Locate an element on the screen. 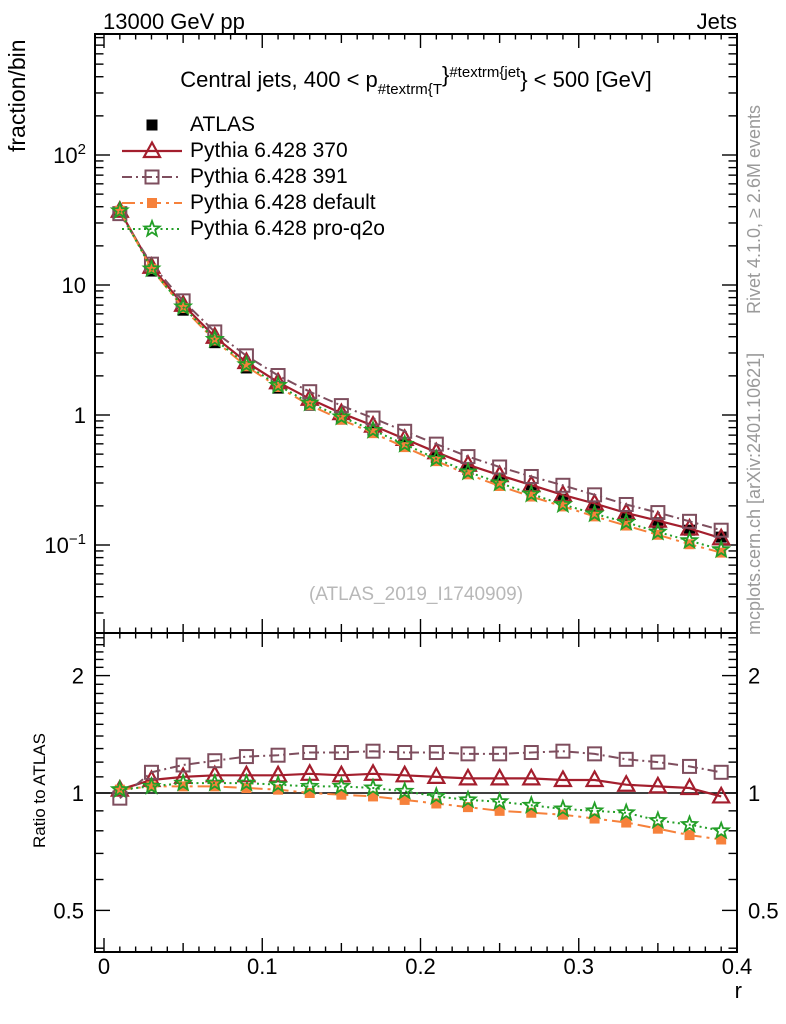 Image resolution: width=786 pixels, height=1024 pixels. x-tick-label: 0.4 is located at coordinates (737, 966).